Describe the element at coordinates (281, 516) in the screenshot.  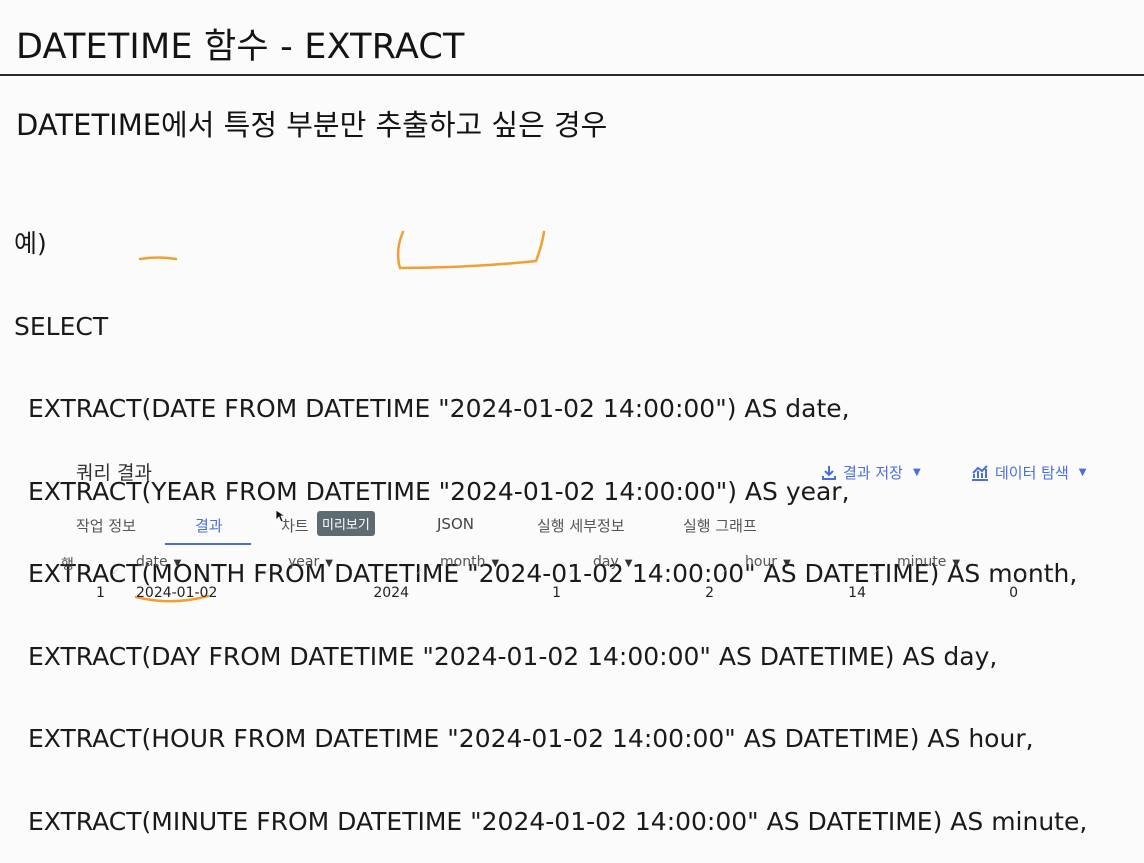
I see `mouse-cursor-icon` at that location.